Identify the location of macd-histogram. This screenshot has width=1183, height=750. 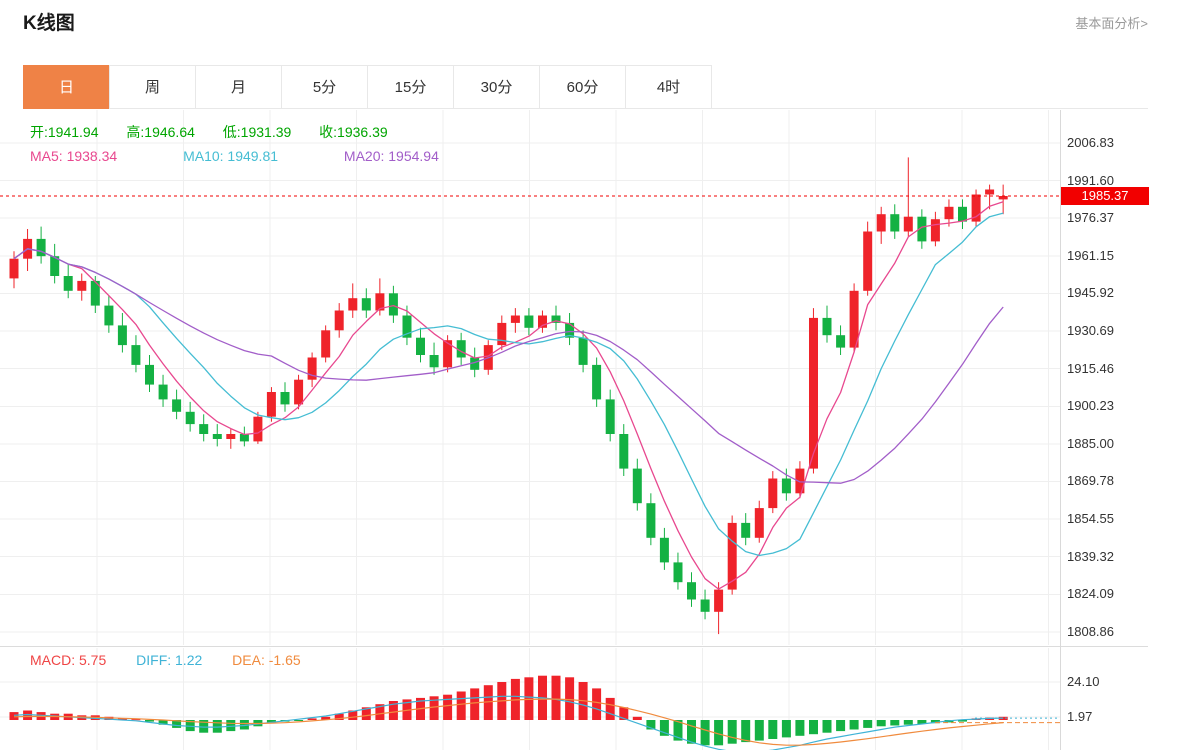
(508, 710).